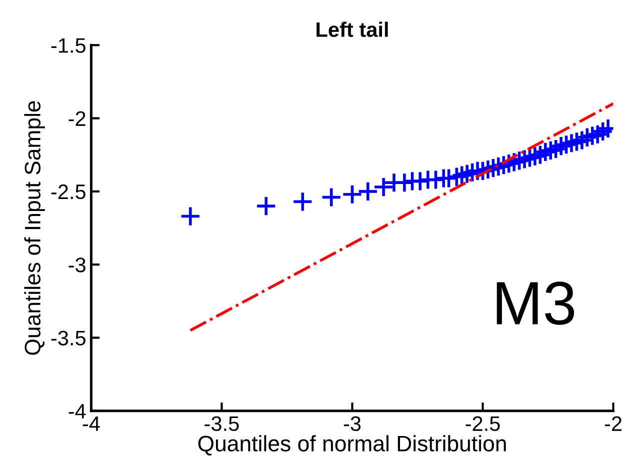  What do you see at coordinates (352, 29) in the screenshot?
I see `chart-title: Left tail` at bounding box center [352, 29].